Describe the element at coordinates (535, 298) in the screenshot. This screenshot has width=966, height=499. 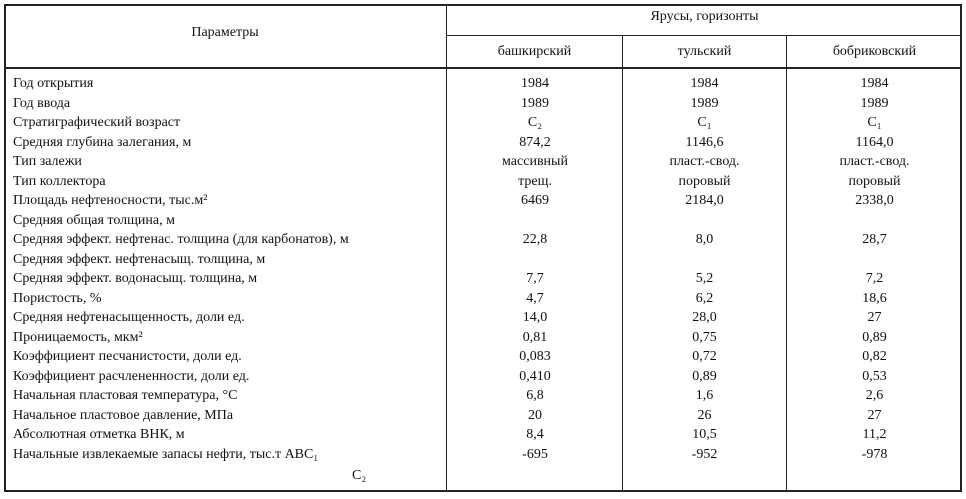
I see `cell-value: 4,7` at that location.